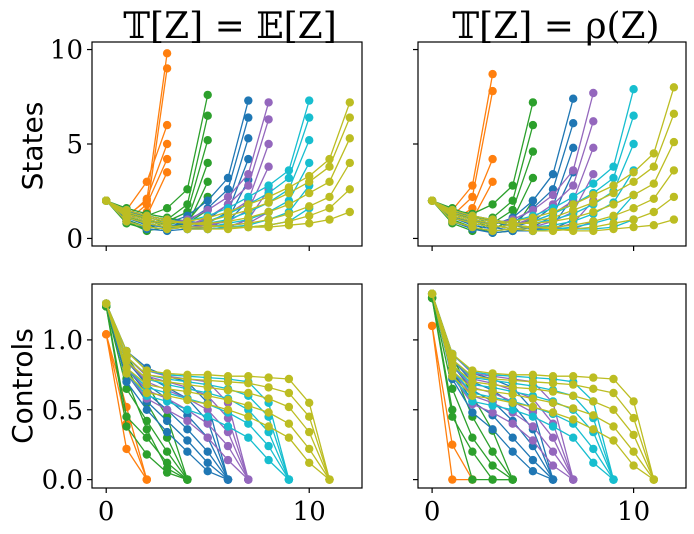 Image resolution: width=694 pixels, height=534 pixels. Describe the element at coordinates (555, 26) in the screenshot. I see `col-title-risk: 𝕋[Z] = ρ(Z)` at that location.